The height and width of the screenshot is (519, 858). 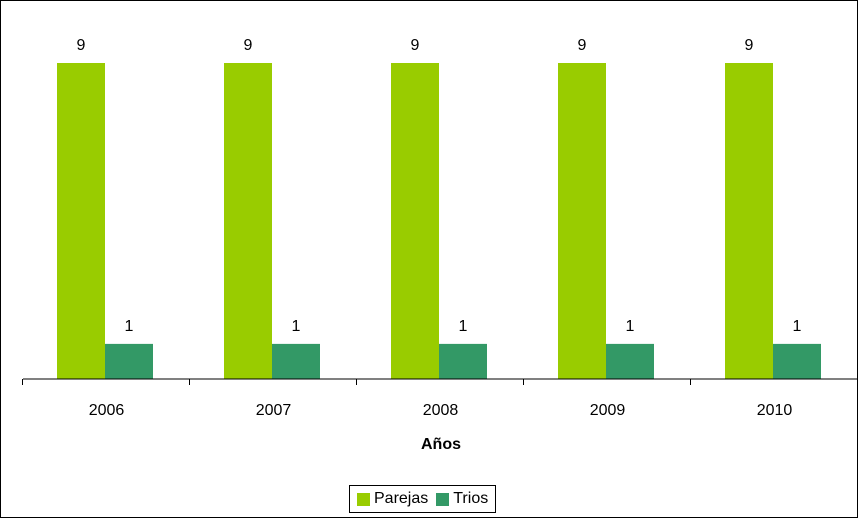 What do you see at coordinates (749, 45) in the screenshot?
I see `data-label-parejas-2010: 9` at bounding box center [749, 45].